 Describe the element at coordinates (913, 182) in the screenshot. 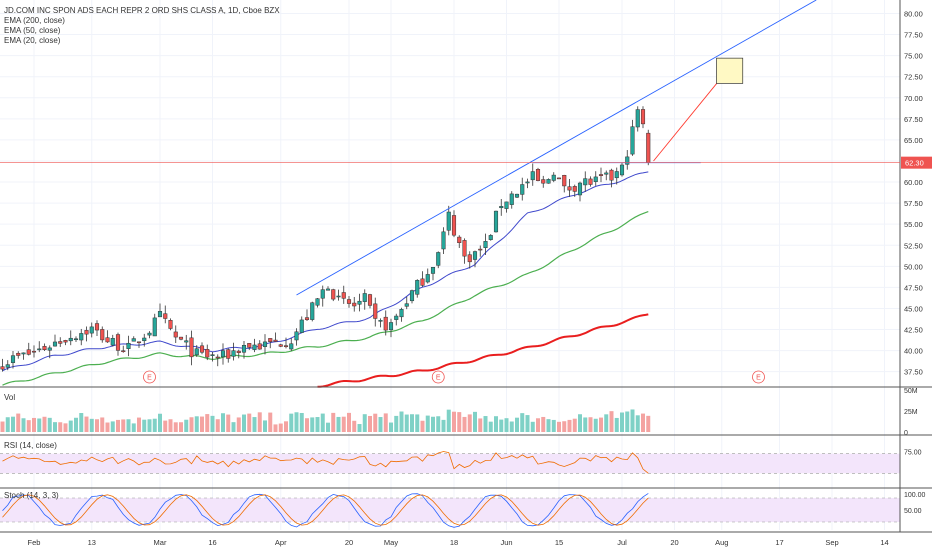

I see `price-tick-label: 60.00` at that location.